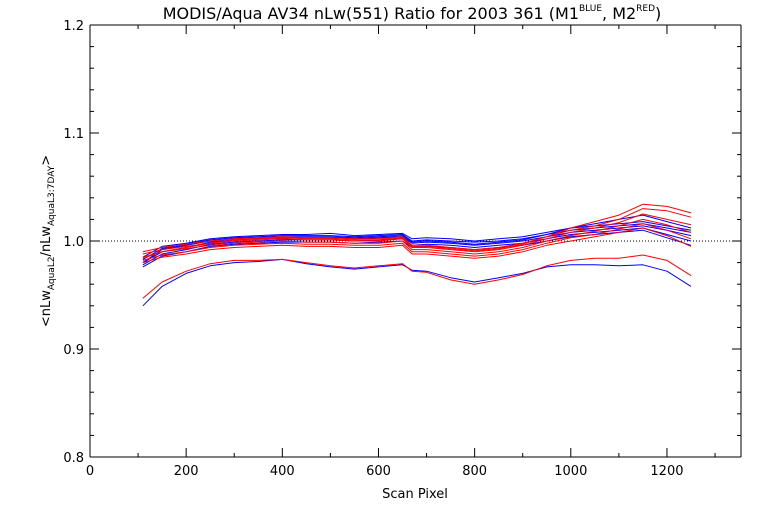 This screenshot has width=768, height=512. What do you see at coordinates (90, 471) in the screenshot?
I see `x-tick-label: 0` at bounding box center [90, 471].